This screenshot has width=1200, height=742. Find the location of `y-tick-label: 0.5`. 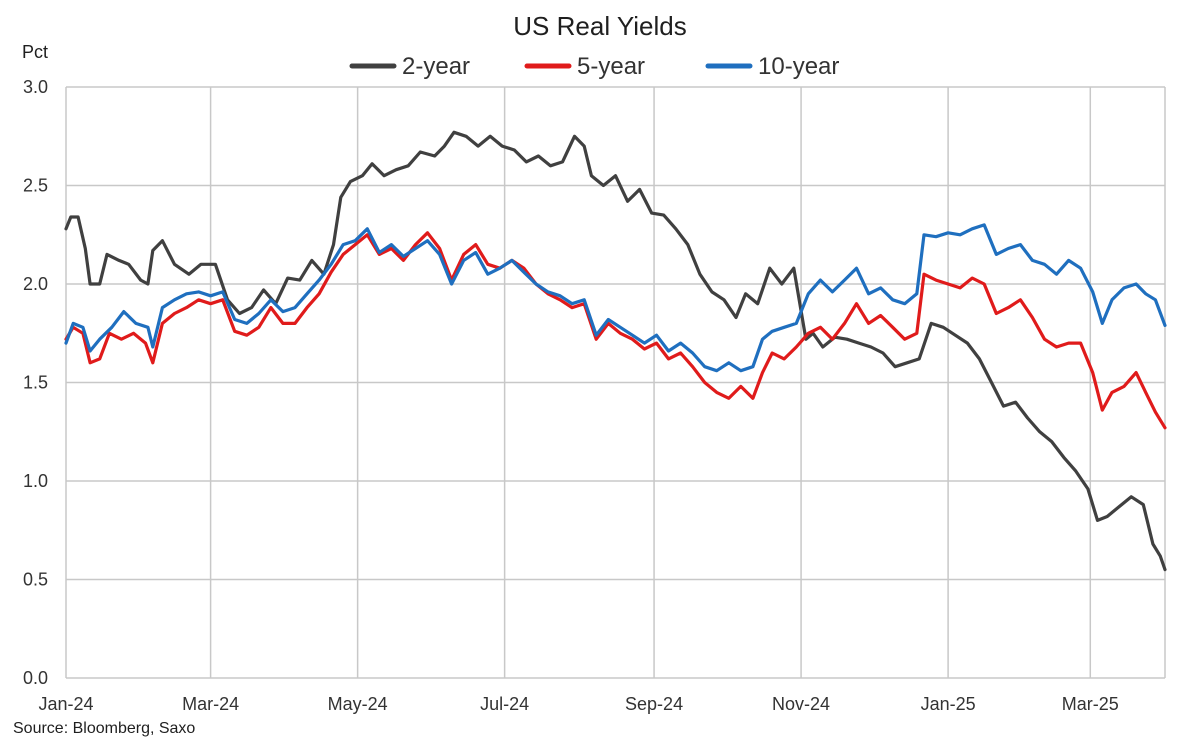

y-tick-label: 0.5 is located at coordinates (35, 580).